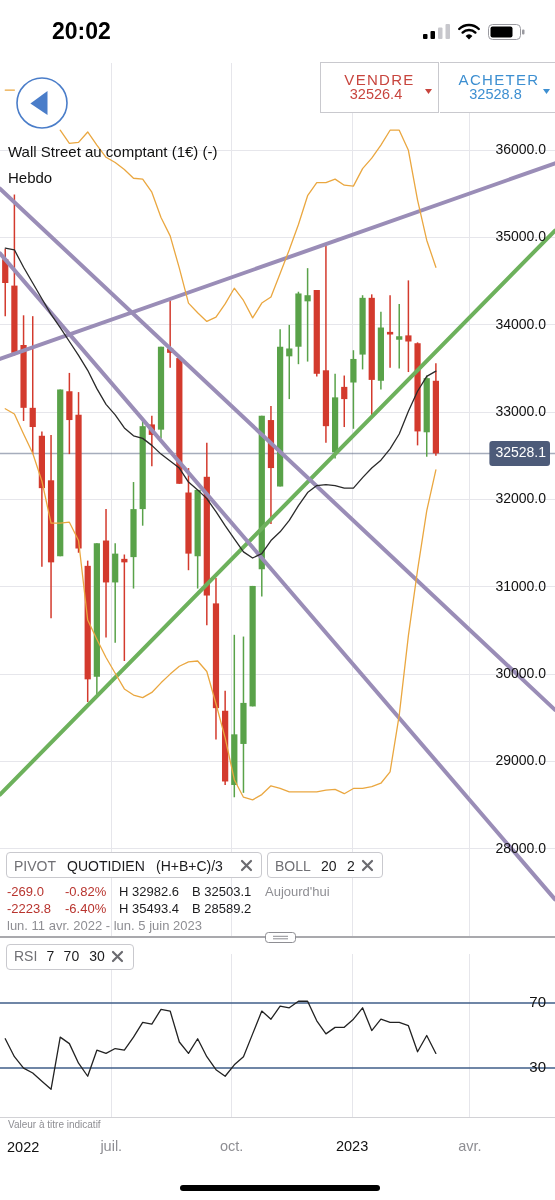 The image size is (555, 1200). I want to click on y-tick-label: 30000.0, so click(521, 672).